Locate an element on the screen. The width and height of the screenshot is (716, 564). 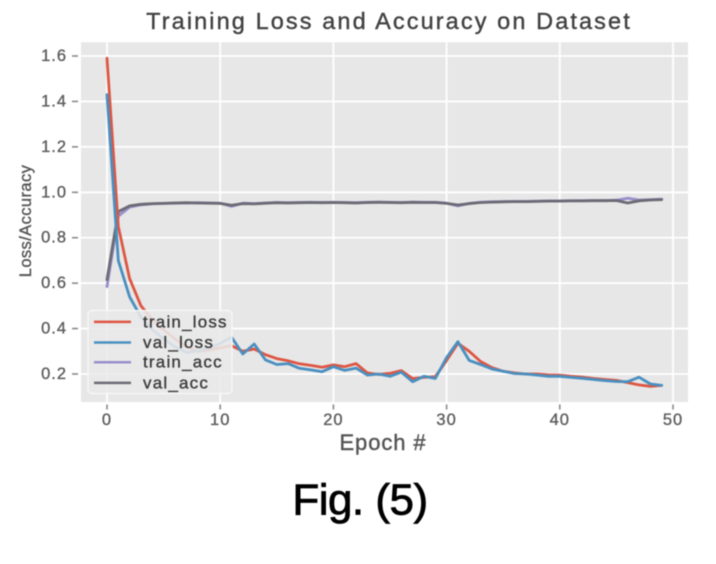
svg-text: 1.6 is located at coordinates (54, 56).